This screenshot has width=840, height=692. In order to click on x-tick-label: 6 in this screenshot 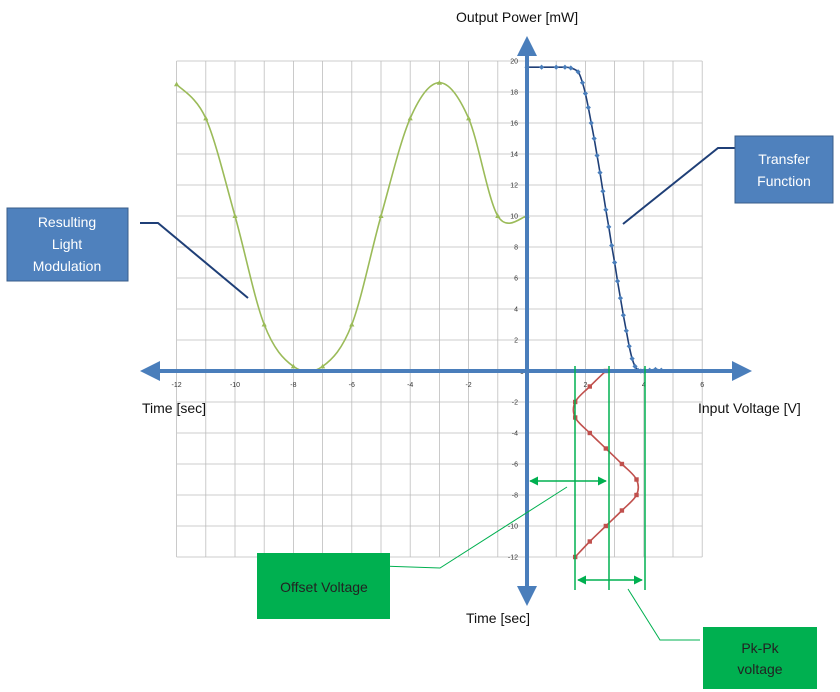, I will do `click(702, 385)`.